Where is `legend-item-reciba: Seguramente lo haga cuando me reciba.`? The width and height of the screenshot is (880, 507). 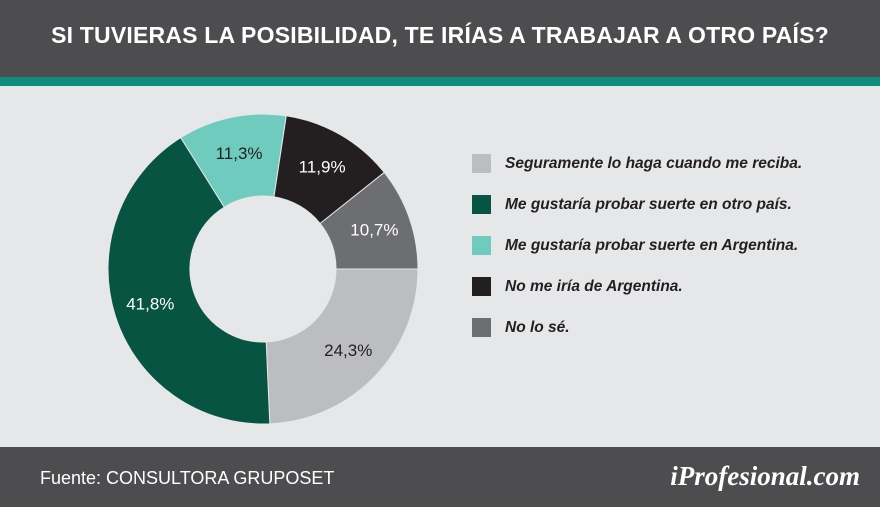
legend-item-reciba: Seguramente lo haga cuando me reciba. is located at coordinates (672, 163).